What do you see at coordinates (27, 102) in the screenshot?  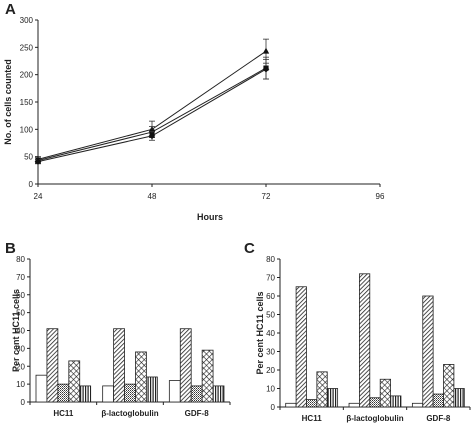 I see `y-tick-label: 150` at bounding box center [27, 102].